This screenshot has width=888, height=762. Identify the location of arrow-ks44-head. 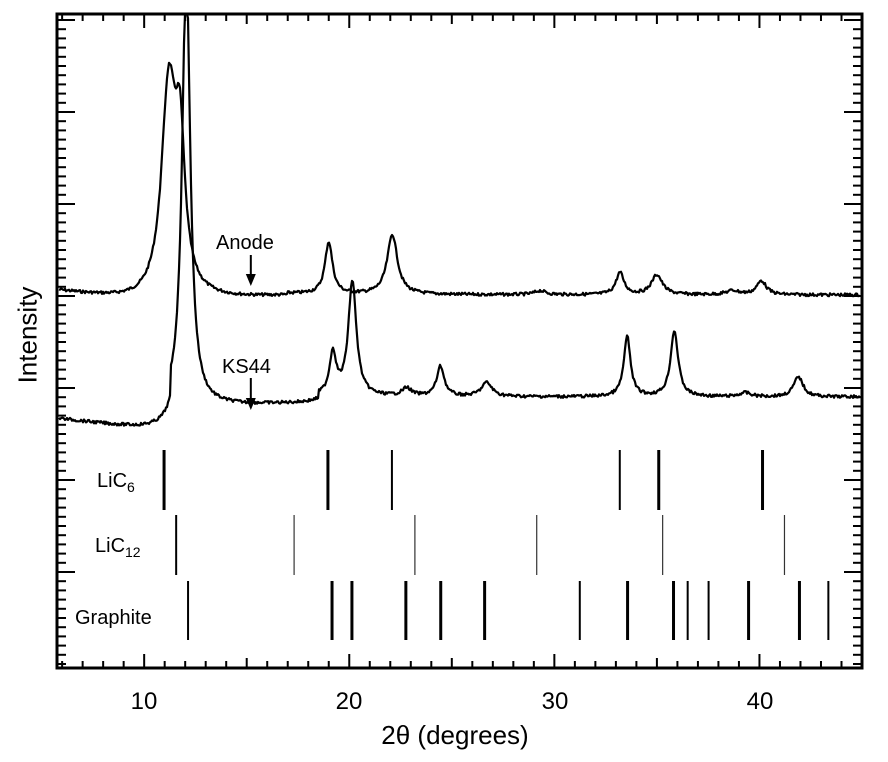
(250, 404).